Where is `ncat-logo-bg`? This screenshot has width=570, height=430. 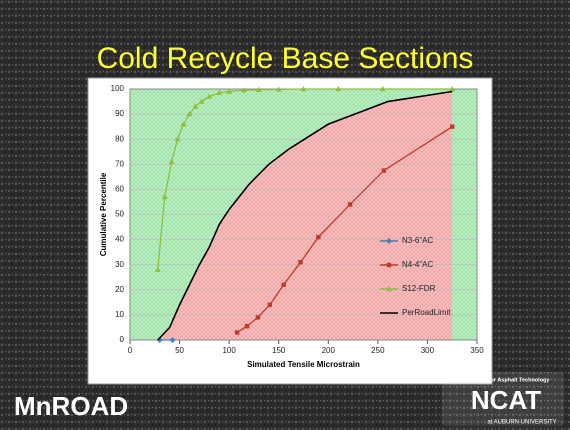
ncat-logo-bg is located at coordinates (503, 399).